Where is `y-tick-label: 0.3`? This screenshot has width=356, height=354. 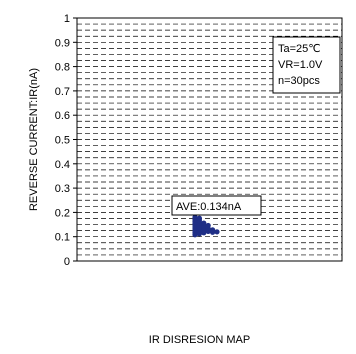
y-tick-label: 0.3 is located at coordinates (62, 189).